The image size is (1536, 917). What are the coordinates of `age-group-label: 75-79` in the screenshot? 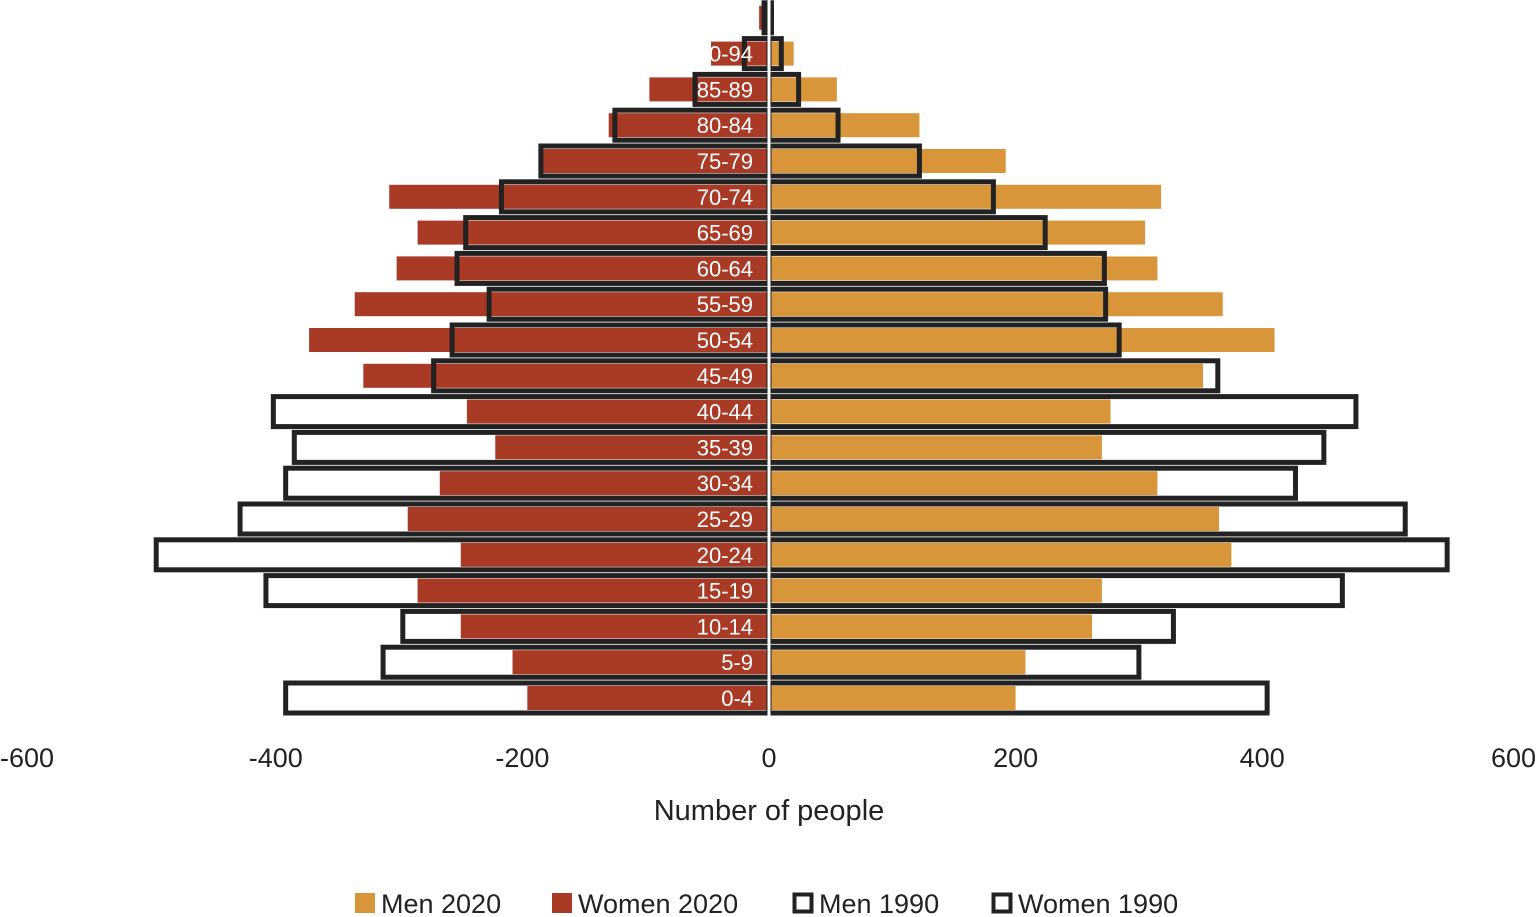 It's located at (725, 161).